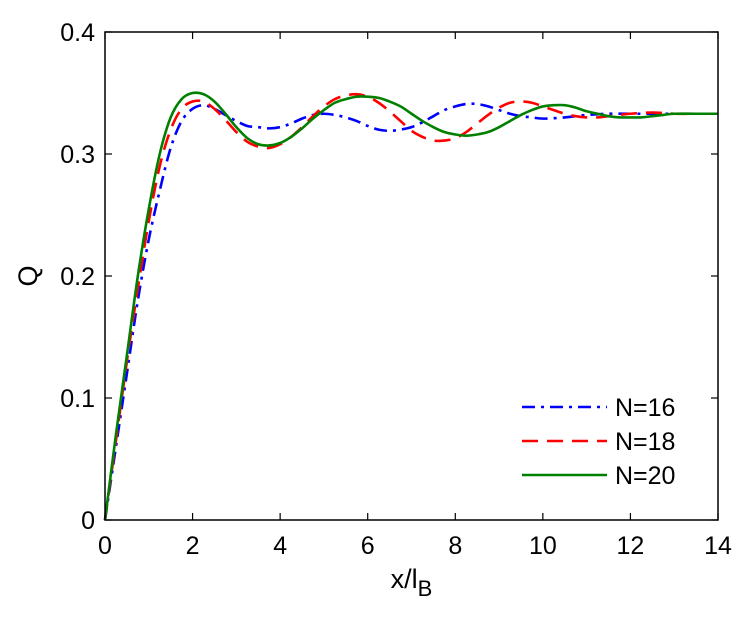 This screenshot has height=621, width=747. What do you see at coordinates (280, 546) in the screenshot?
I see `x-tick-label: 4` at bounding box center [280, 546].